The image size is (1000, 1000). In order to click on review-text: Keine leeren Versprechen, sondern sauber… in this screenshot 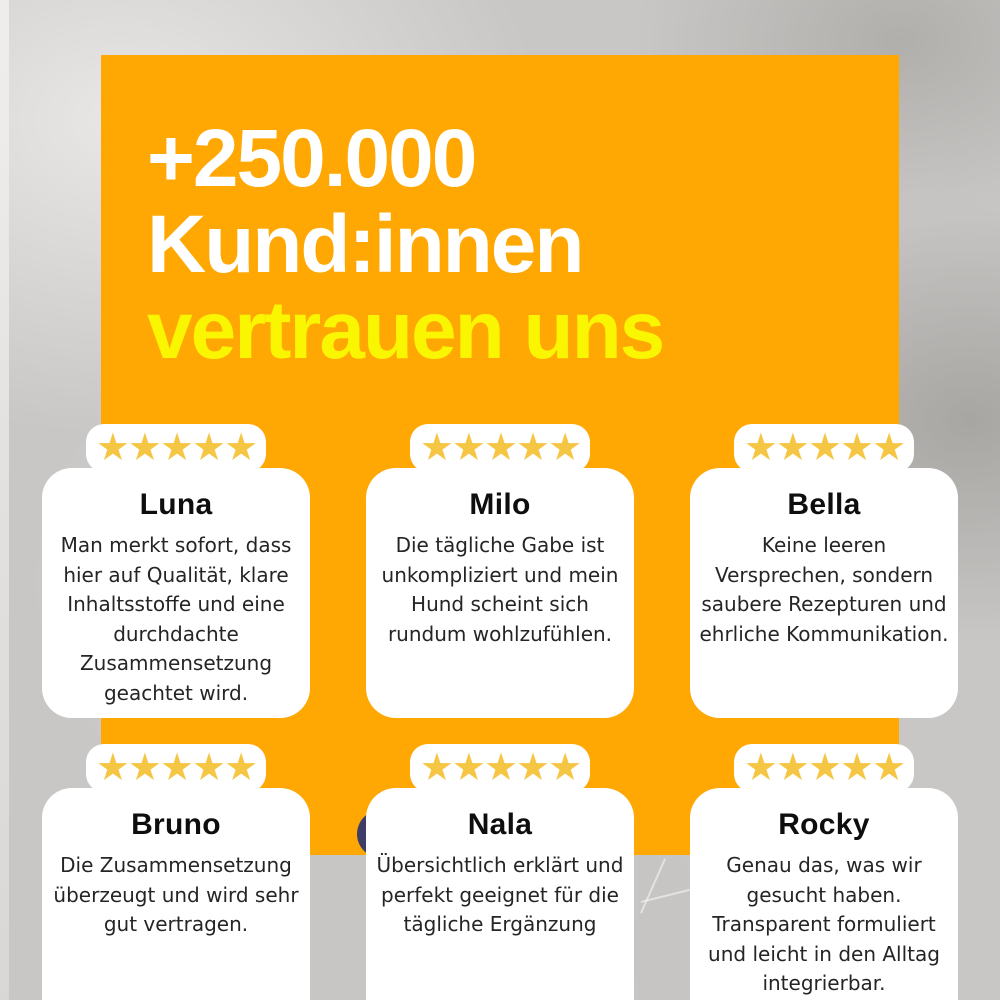, I will do `click(824, 589)`.